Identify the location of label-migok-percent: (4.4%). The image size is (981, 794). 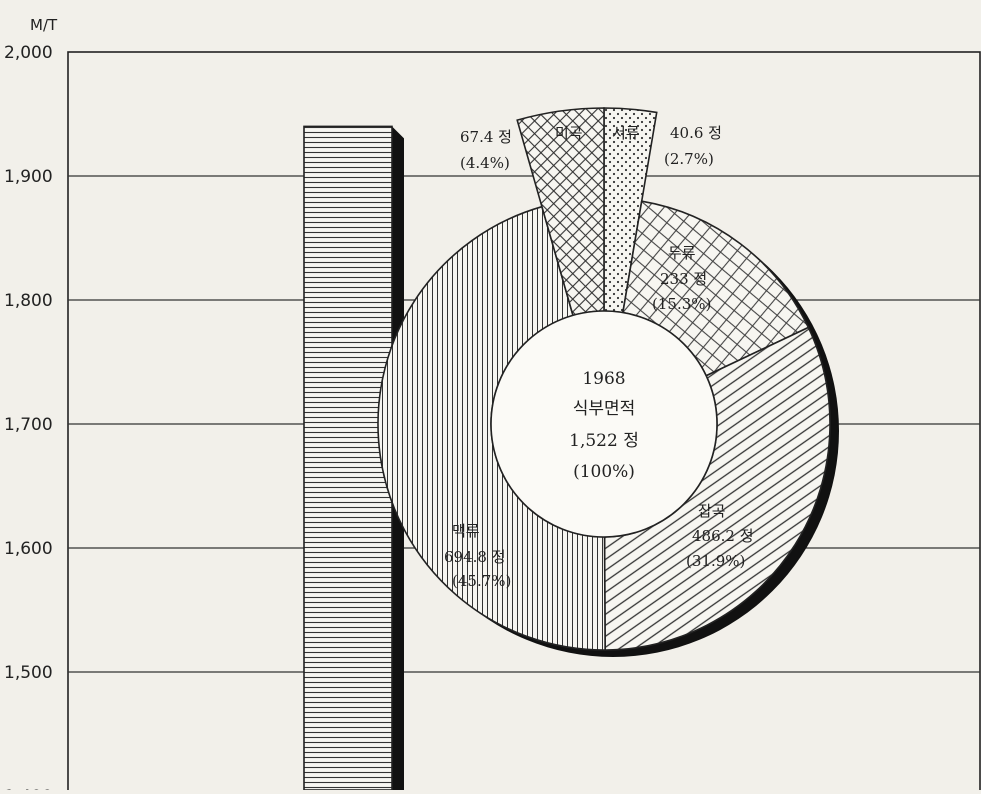
(485, 163).